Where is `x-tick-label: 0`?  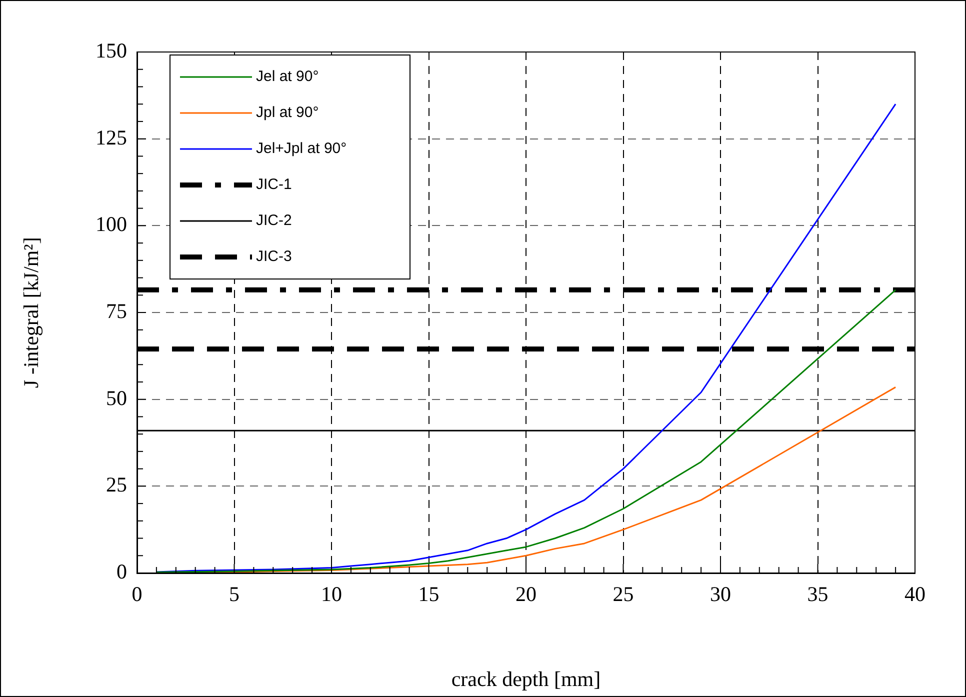 x-tick-label: 0 is located at coordinates (137, 594).